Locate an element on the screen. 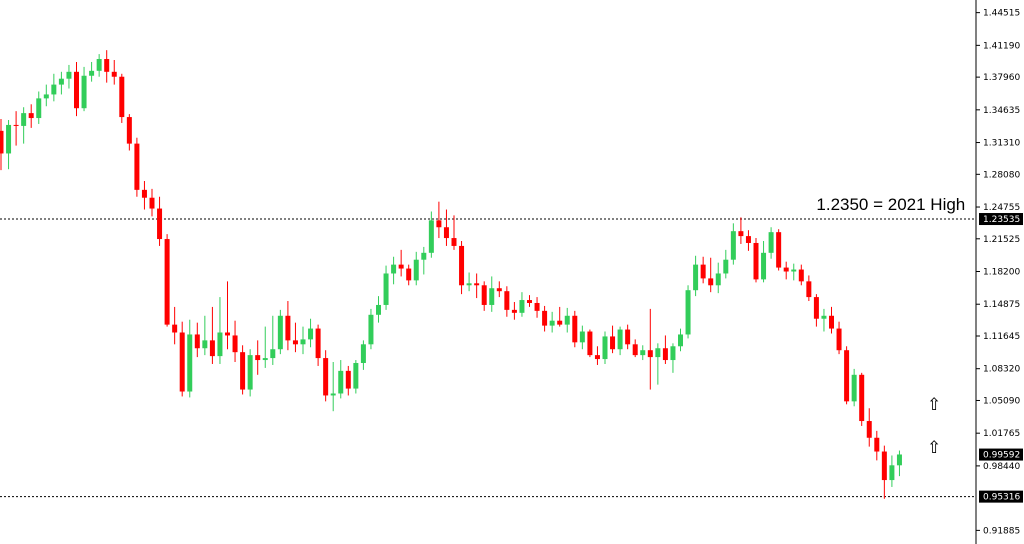  tick-label: 1.14875 is located at coordinates (1001, 305).